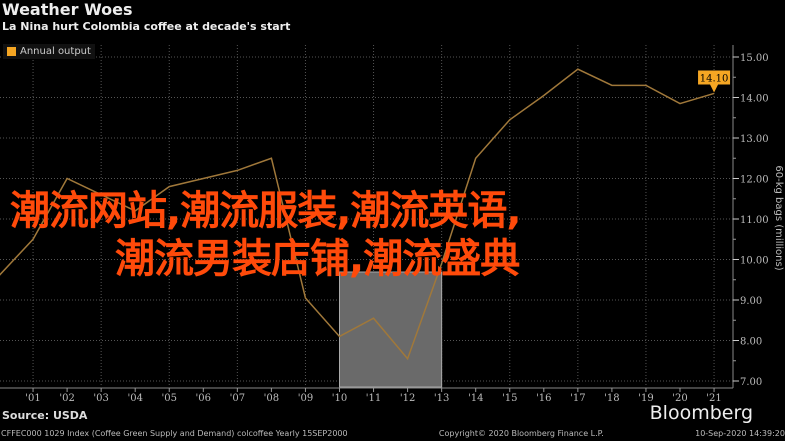 This screenshot has height=441, width=785. I want to click on x-tick-label: '10, so click(339, 398).